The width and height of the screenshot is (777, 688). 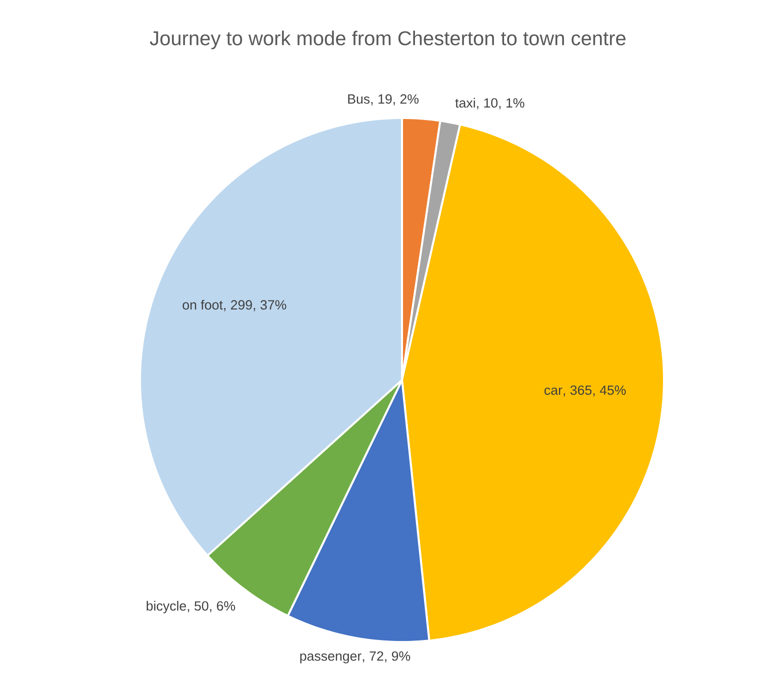 I want to click on chart-title: Journey to work mode from Chesterton to town centre, so click(x=388, y=40).